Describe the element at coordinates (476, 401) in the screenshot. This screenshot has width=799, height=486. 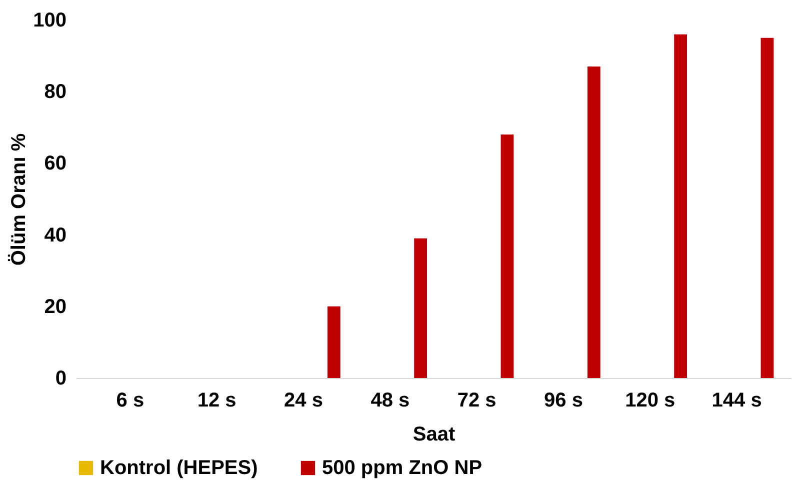
I see `x-tick-label: 72 s` at that location.